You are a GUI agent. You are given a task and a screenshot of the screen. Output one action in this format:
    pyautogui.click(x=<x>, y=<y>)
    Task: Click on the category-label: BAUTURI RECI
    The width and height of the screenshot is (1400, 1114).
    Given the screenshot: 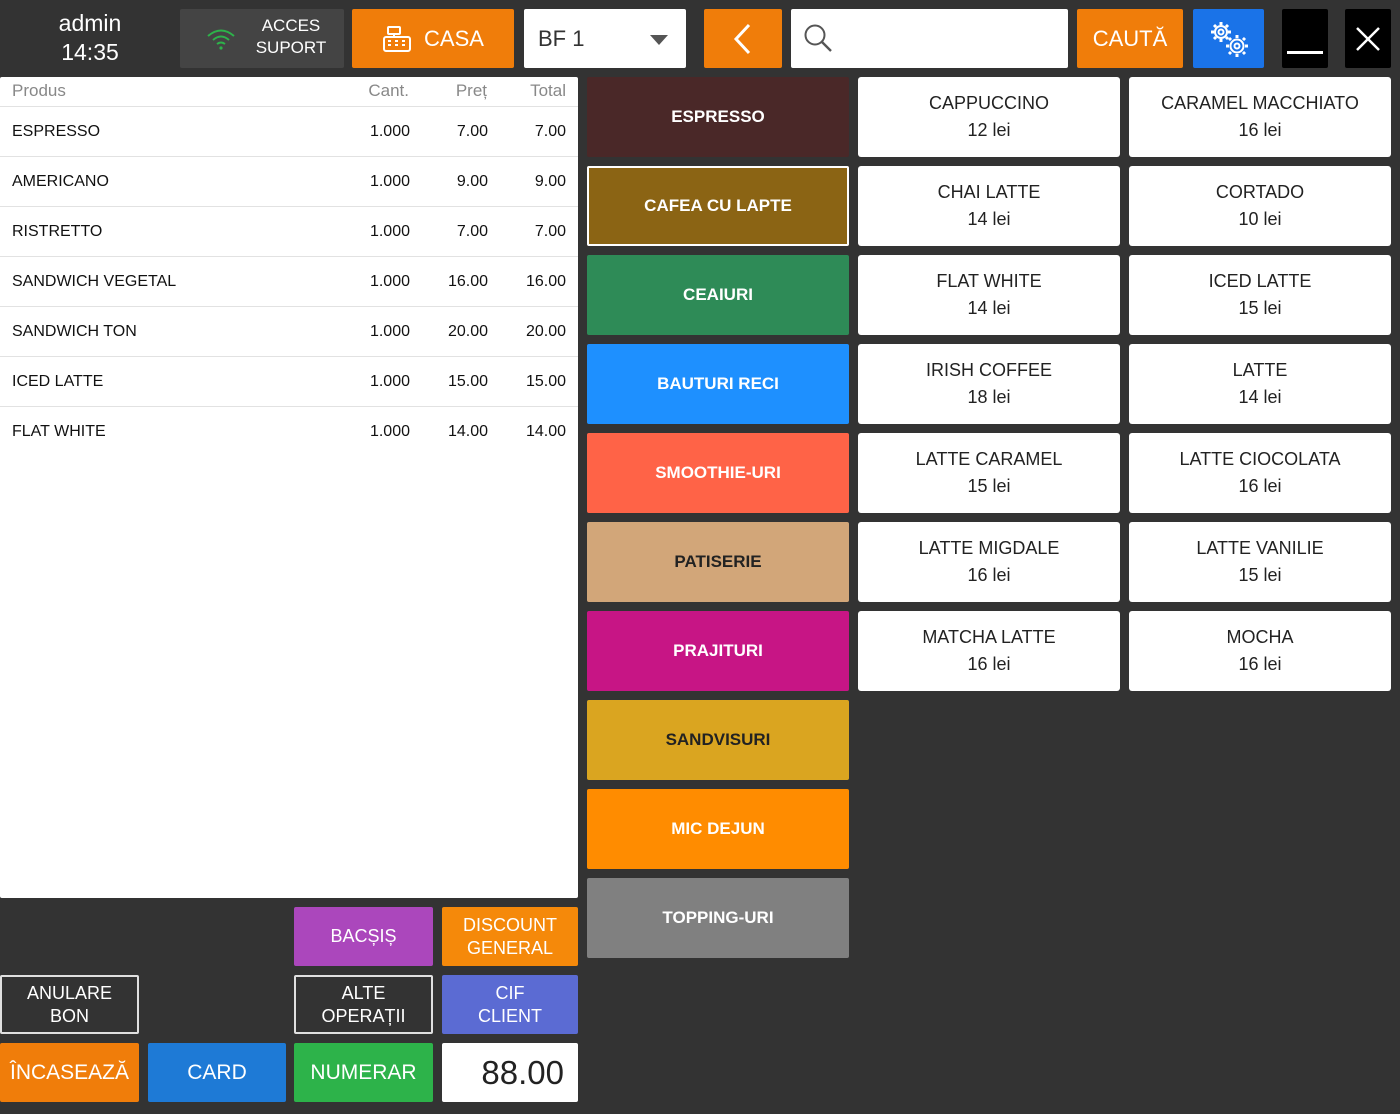 What is the action you would take?
    pyautogui.click(x=718, y=383)
    